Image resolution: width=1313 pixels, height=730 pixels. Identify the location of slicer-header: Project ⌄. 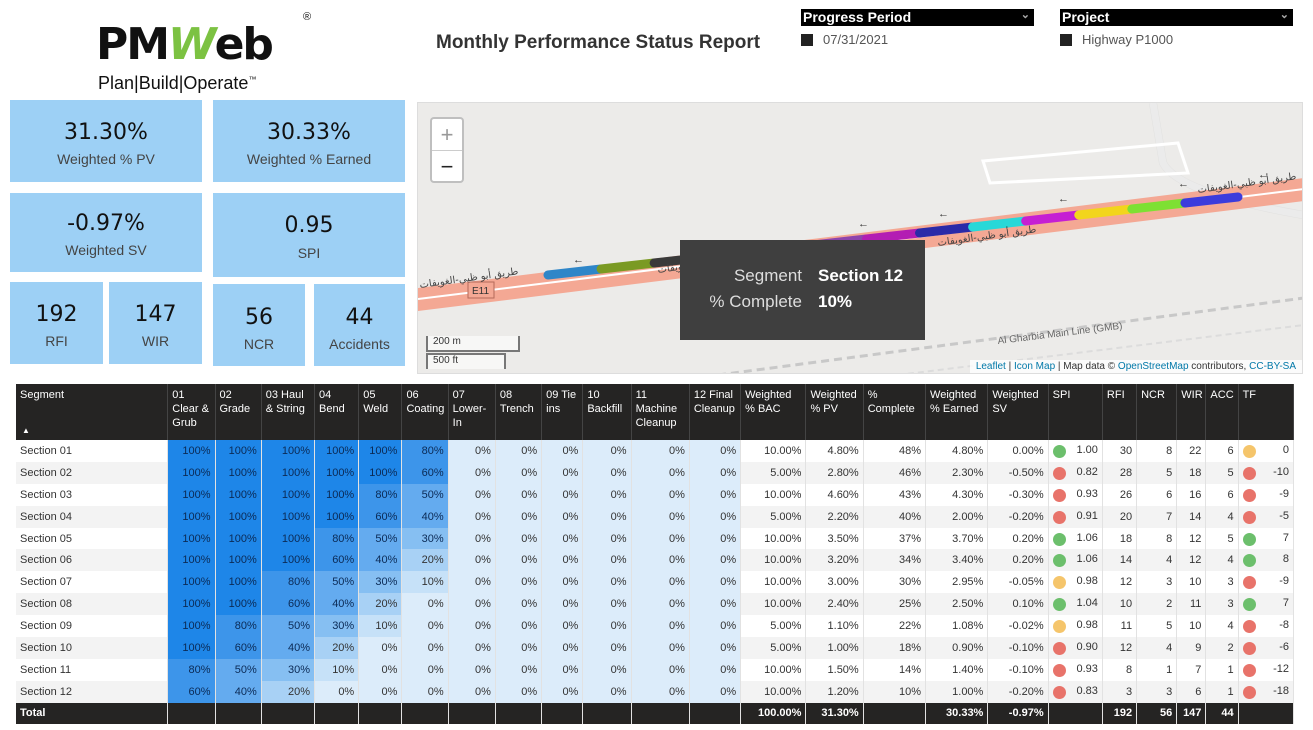
(1176, 17).